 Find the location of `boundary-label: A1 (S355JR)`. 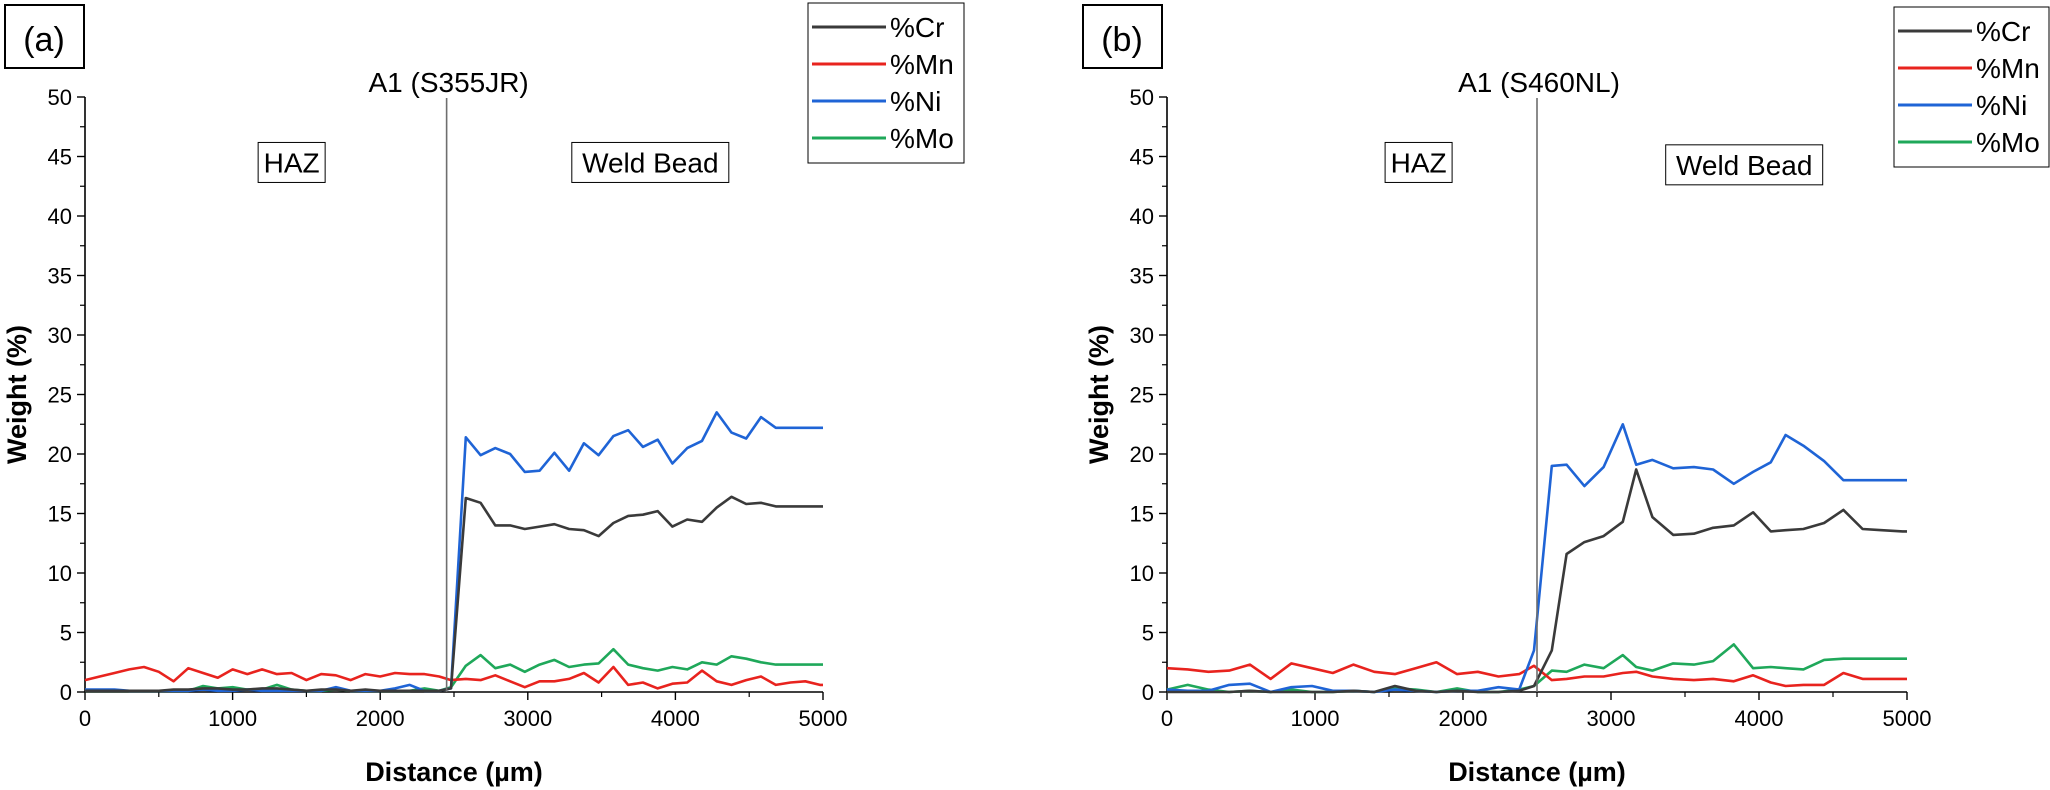

boundary-label: A1 (S355JR) is located at coordinates (448, 82).